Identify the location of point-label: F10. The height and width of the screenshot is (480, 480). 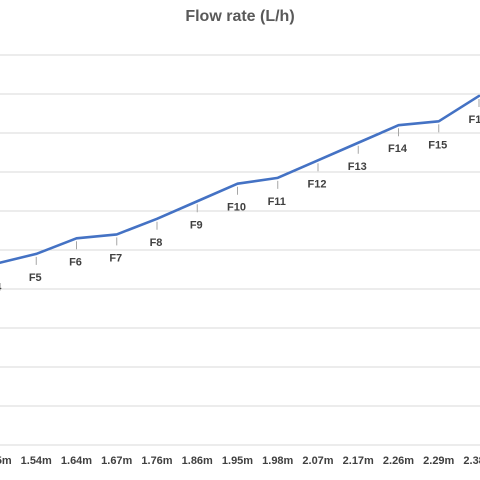
(236, 208).